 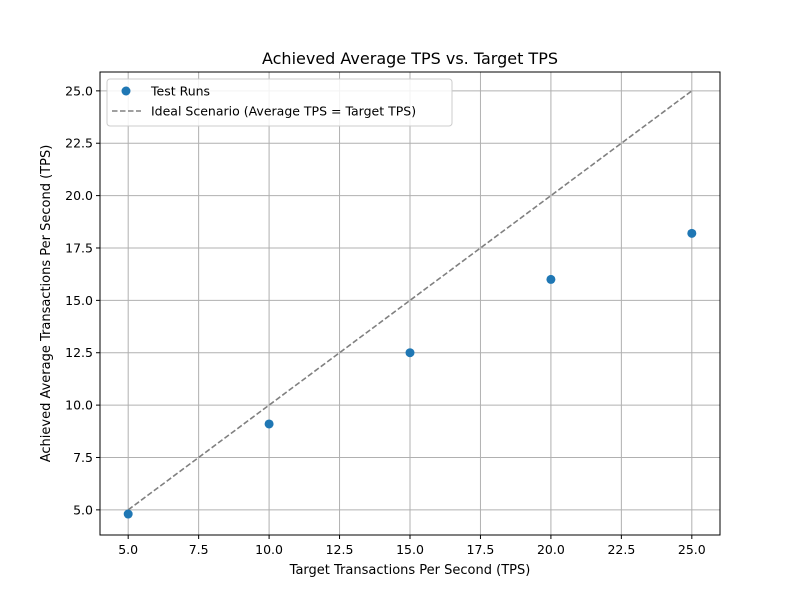 I want to click on y-tick-label: 22.5, so click(x=79, y=143).